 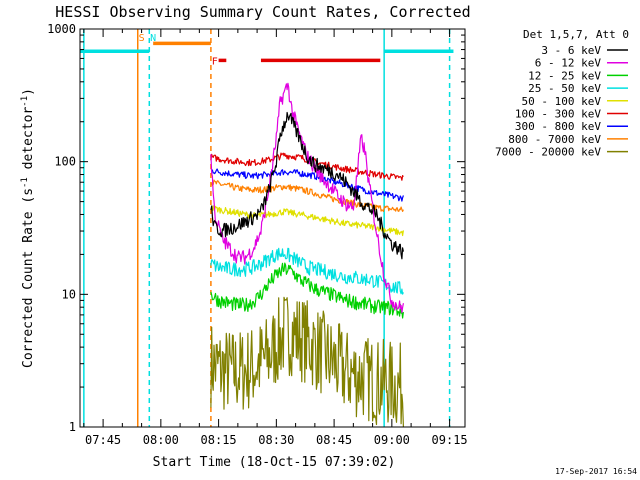 I want to click on legend-label-5: 100 - 300 keV, so click(x=558, y=114).